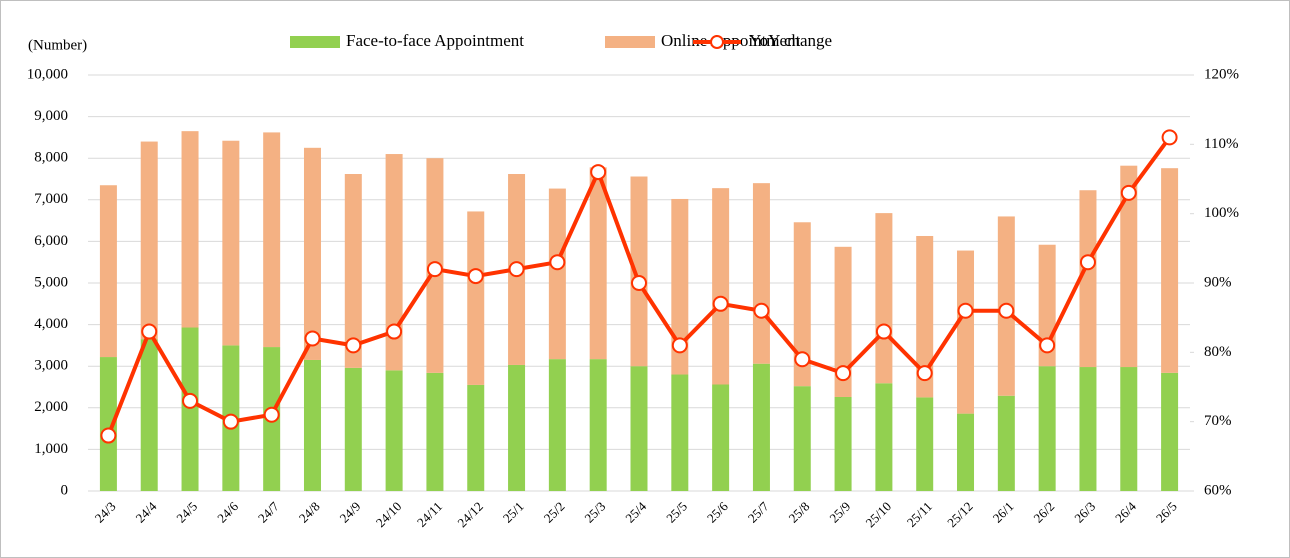 This screenshot has height=558, width=1290. I want to click on legend-marker, so click(717, 42).